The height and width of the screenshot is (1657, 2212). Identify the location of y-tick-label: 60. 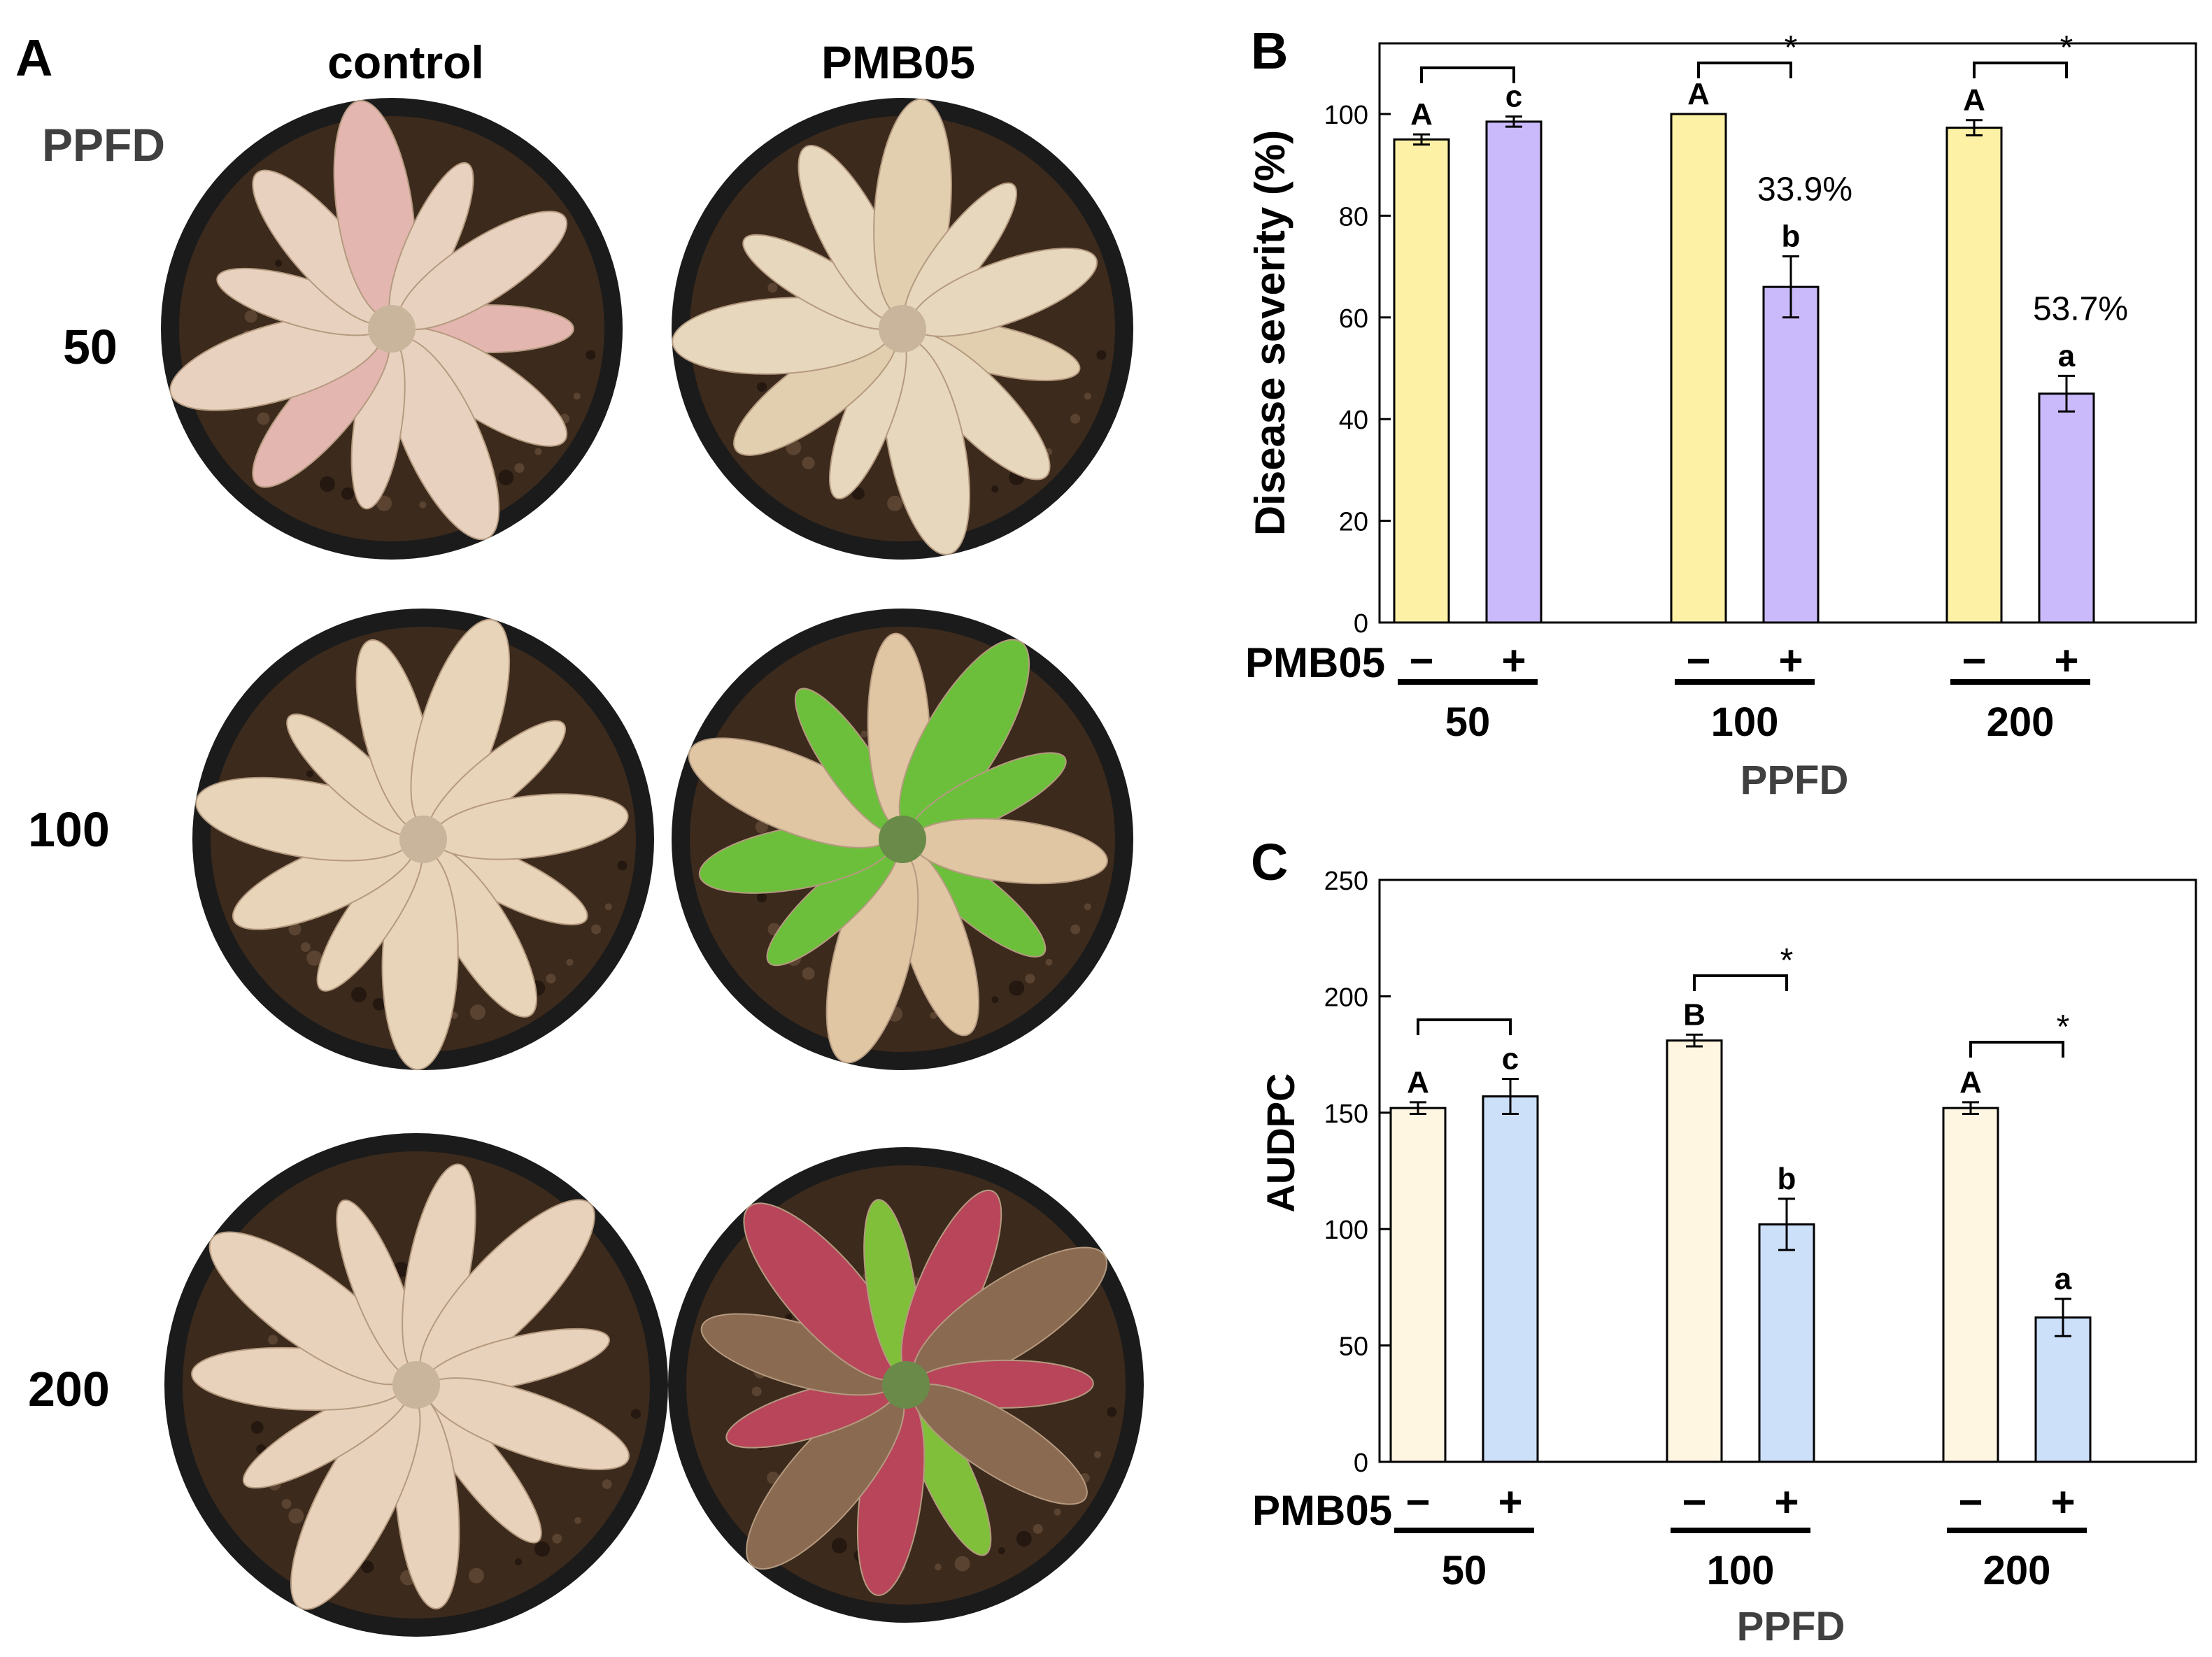
(1353, 319).